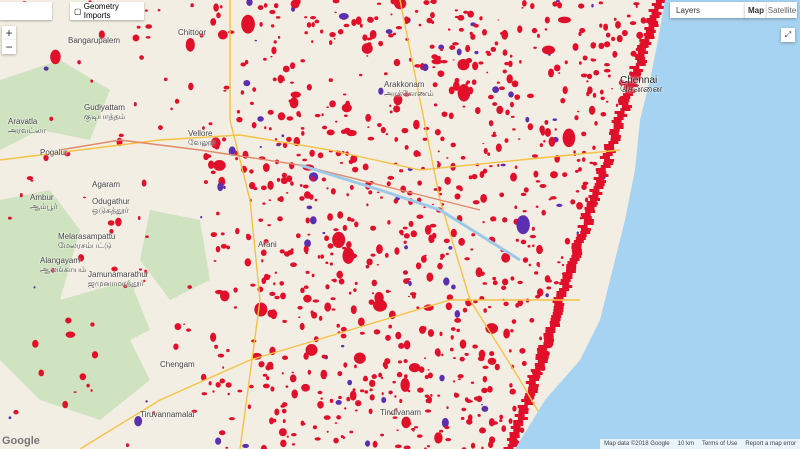  Describe the element at coordinates (719, 444) in the screenshot. I see `terms: Terms of Use` at that location.